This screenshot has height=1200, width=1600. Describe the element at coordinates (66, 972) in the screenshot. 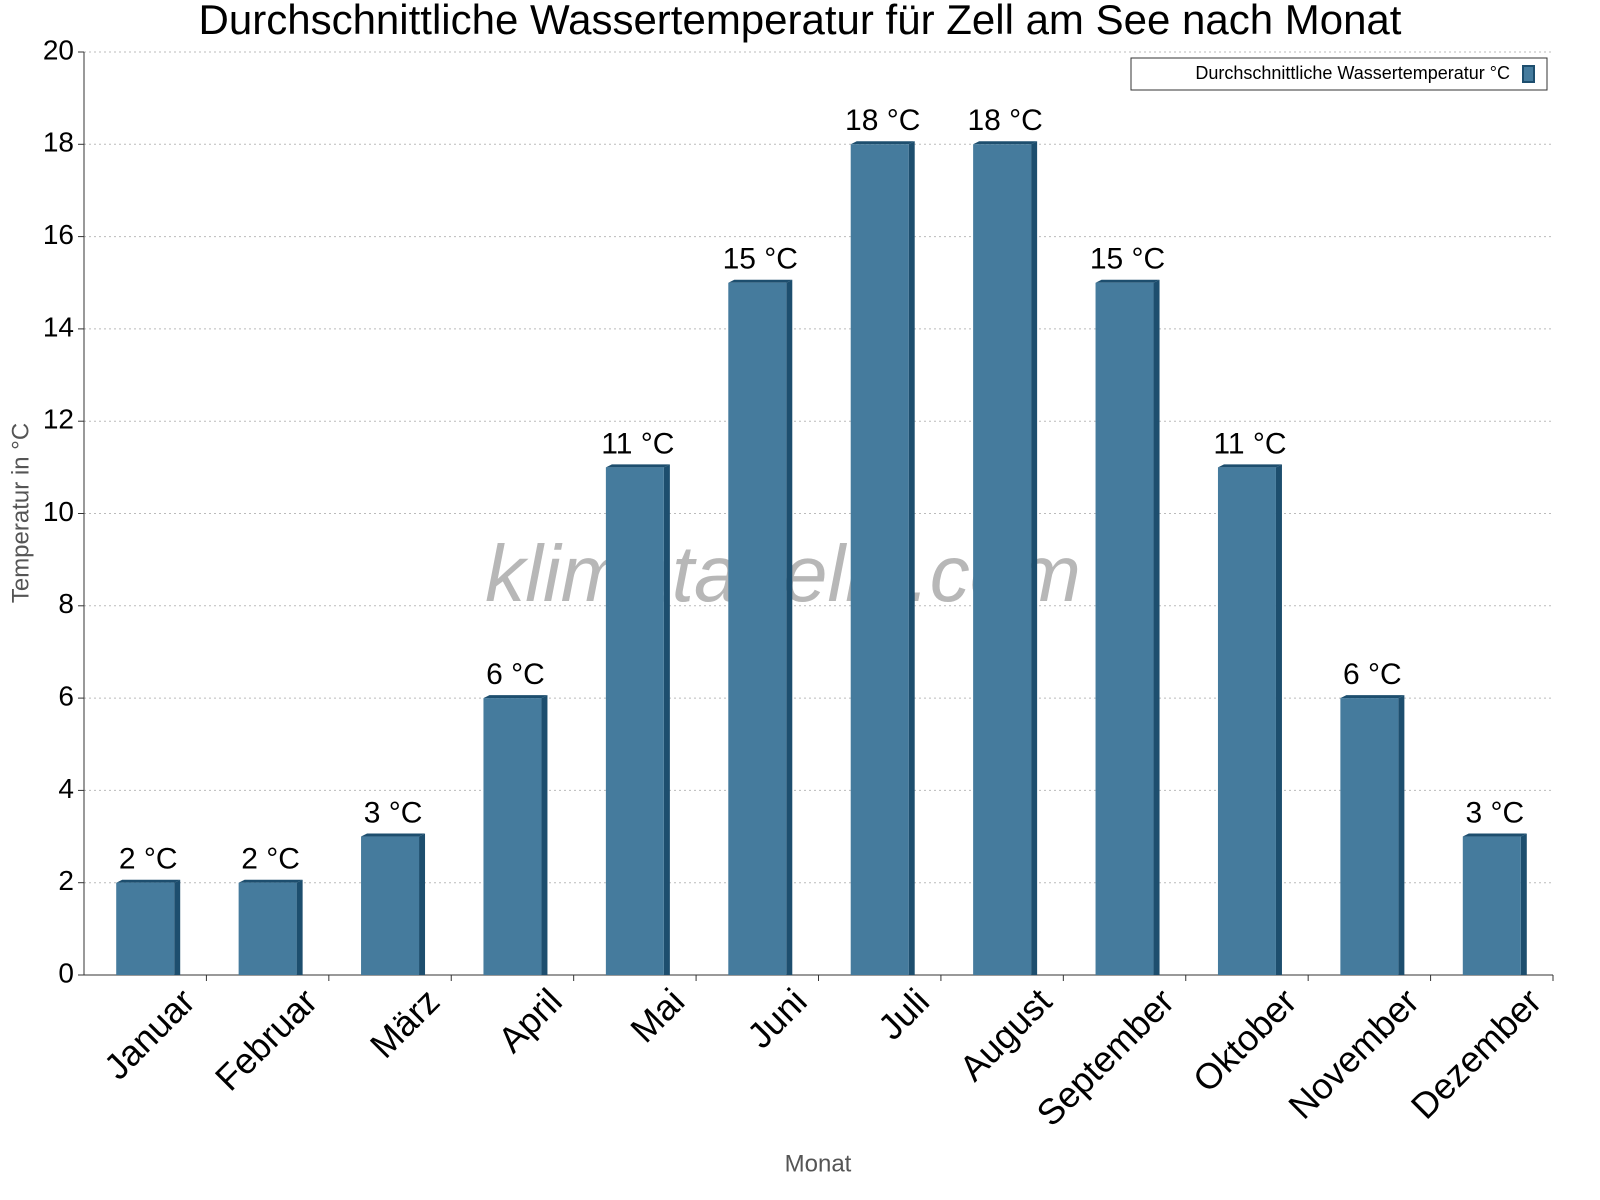

I see `y-tick-label: 0` at that location.